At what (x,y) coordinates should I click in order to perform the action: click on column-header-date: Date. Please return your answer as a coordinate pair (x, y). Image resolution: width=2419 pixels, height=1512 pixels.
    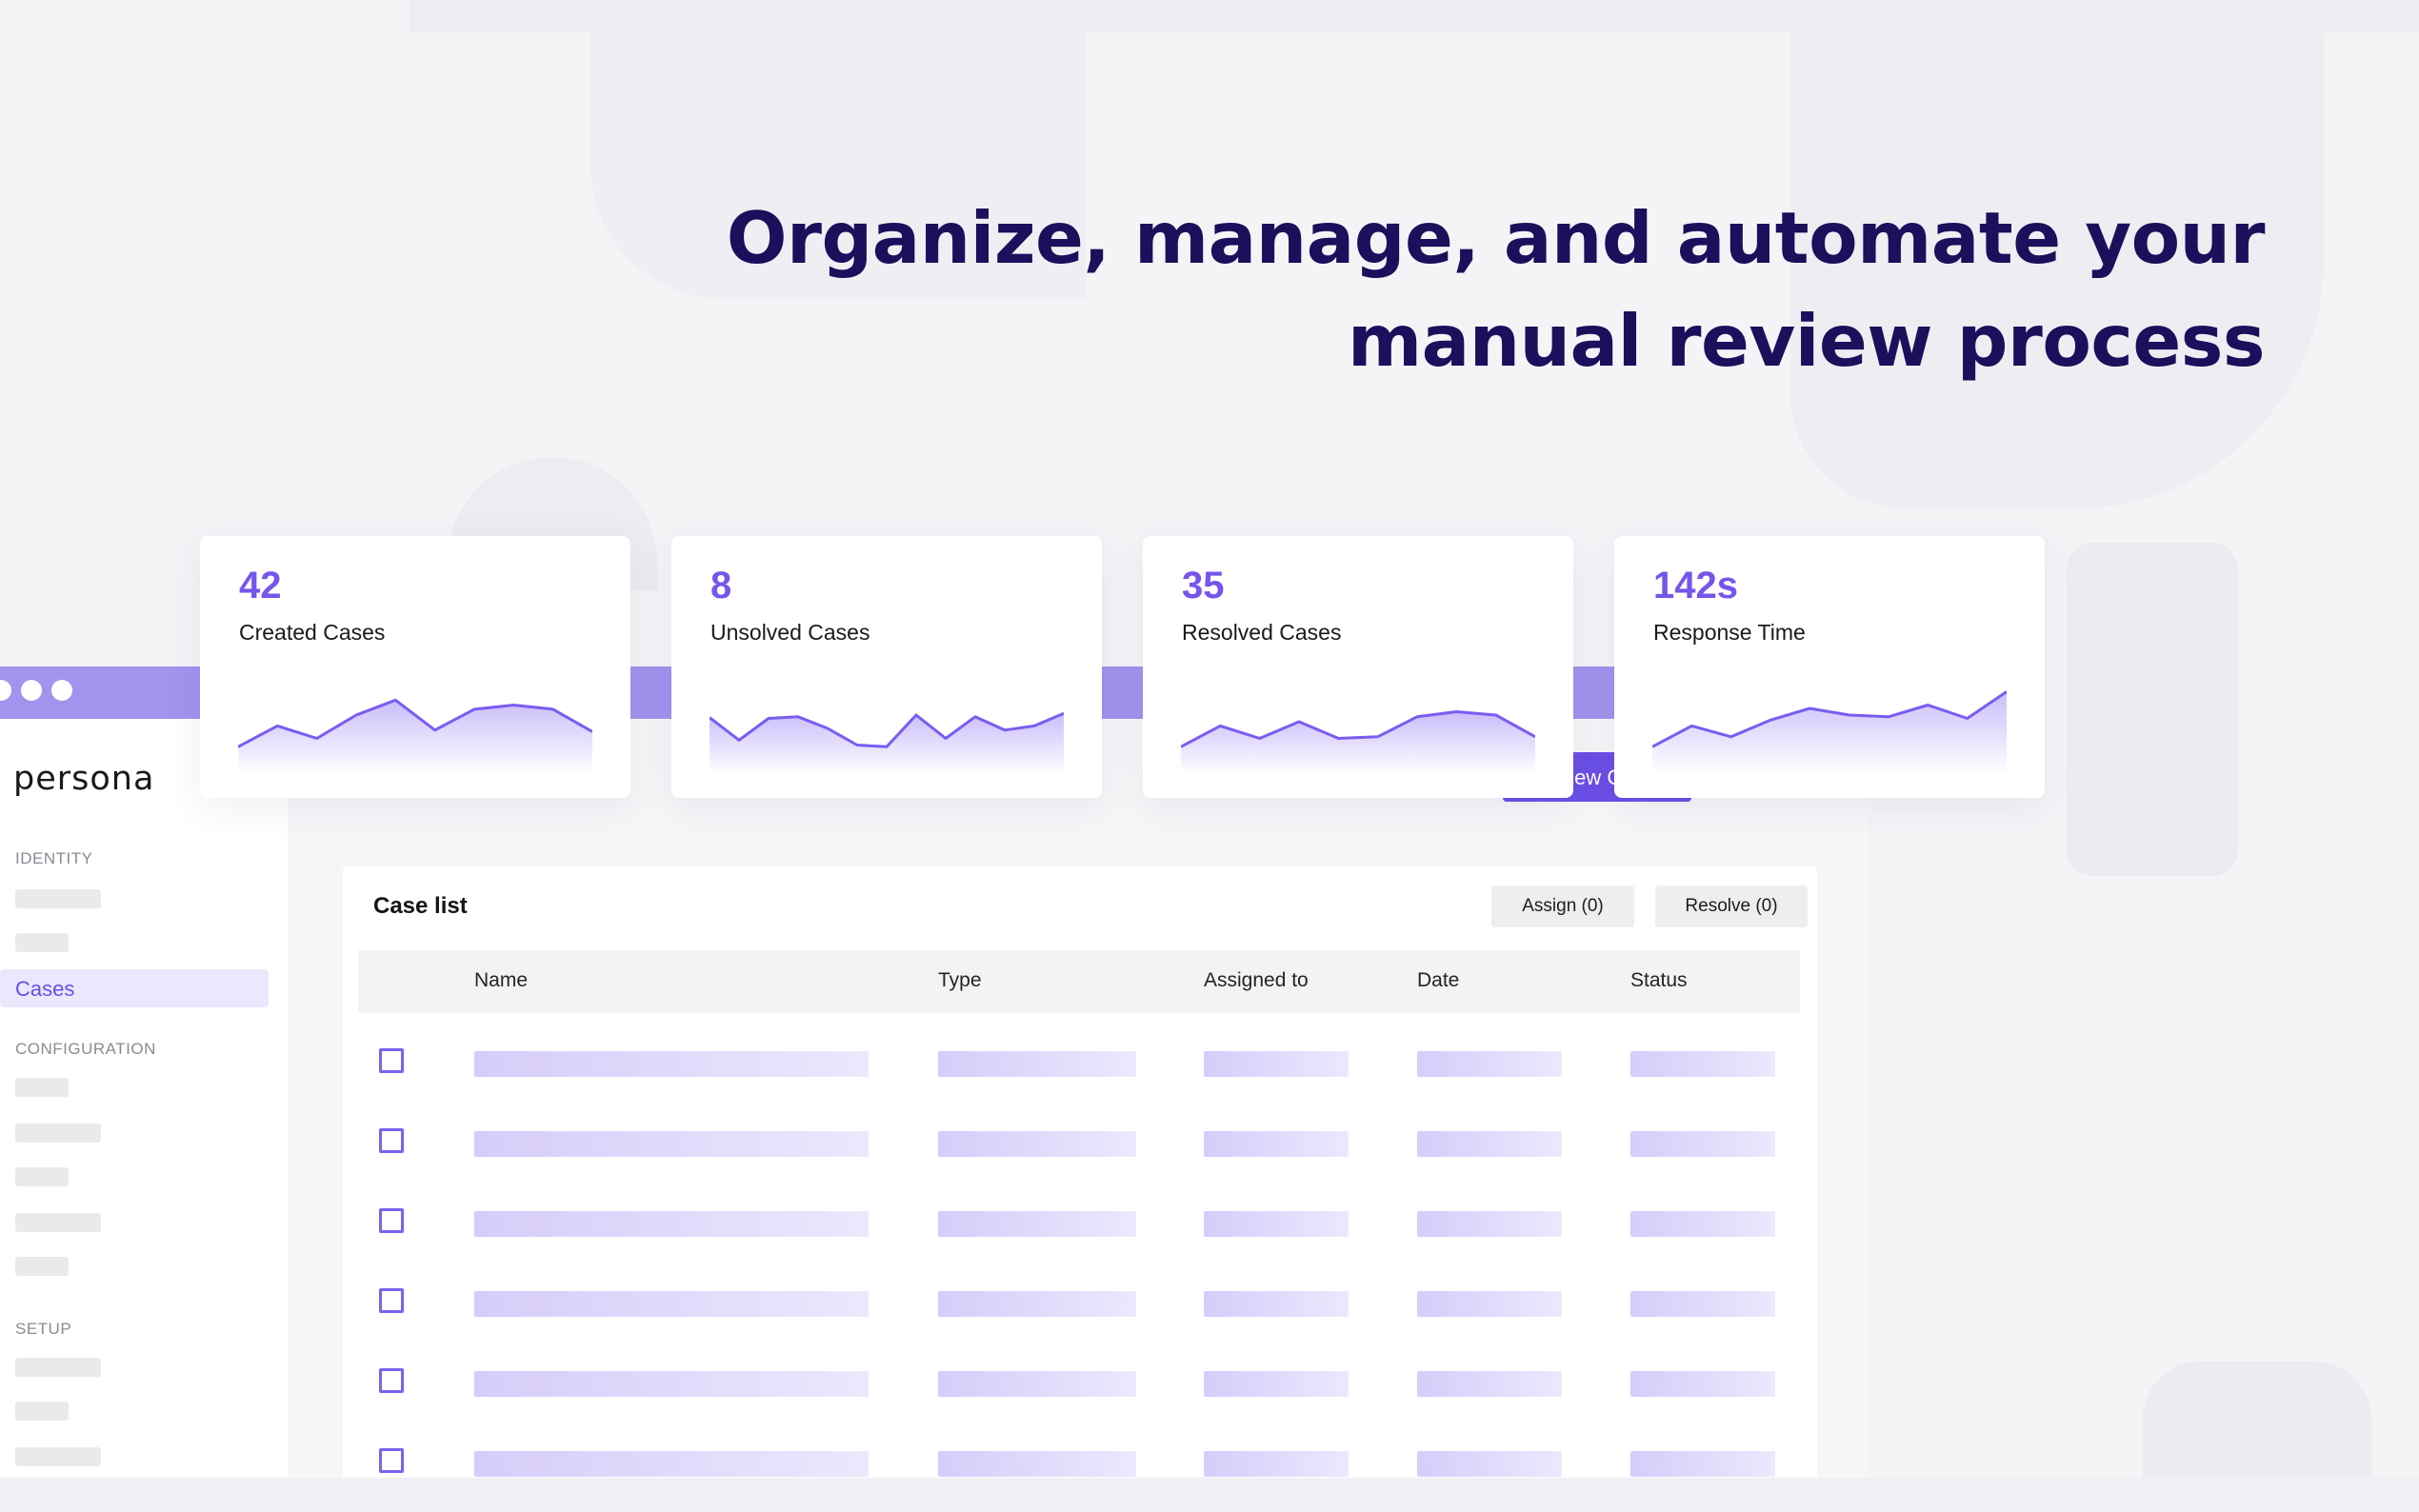
    Looking at the image, I should click on (1438, 980).